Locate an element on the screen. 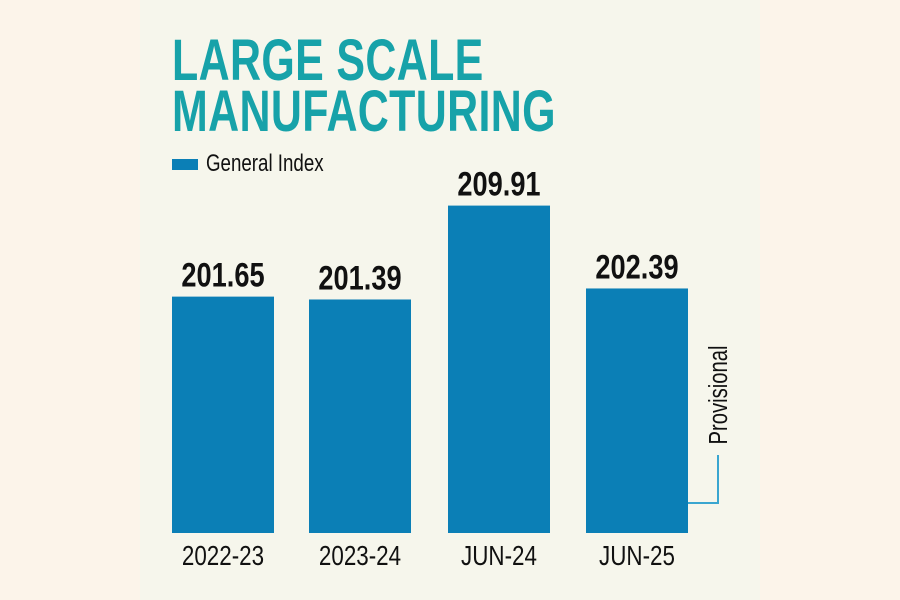  category-label: JUN-24 is located at coordinates (499, 556).